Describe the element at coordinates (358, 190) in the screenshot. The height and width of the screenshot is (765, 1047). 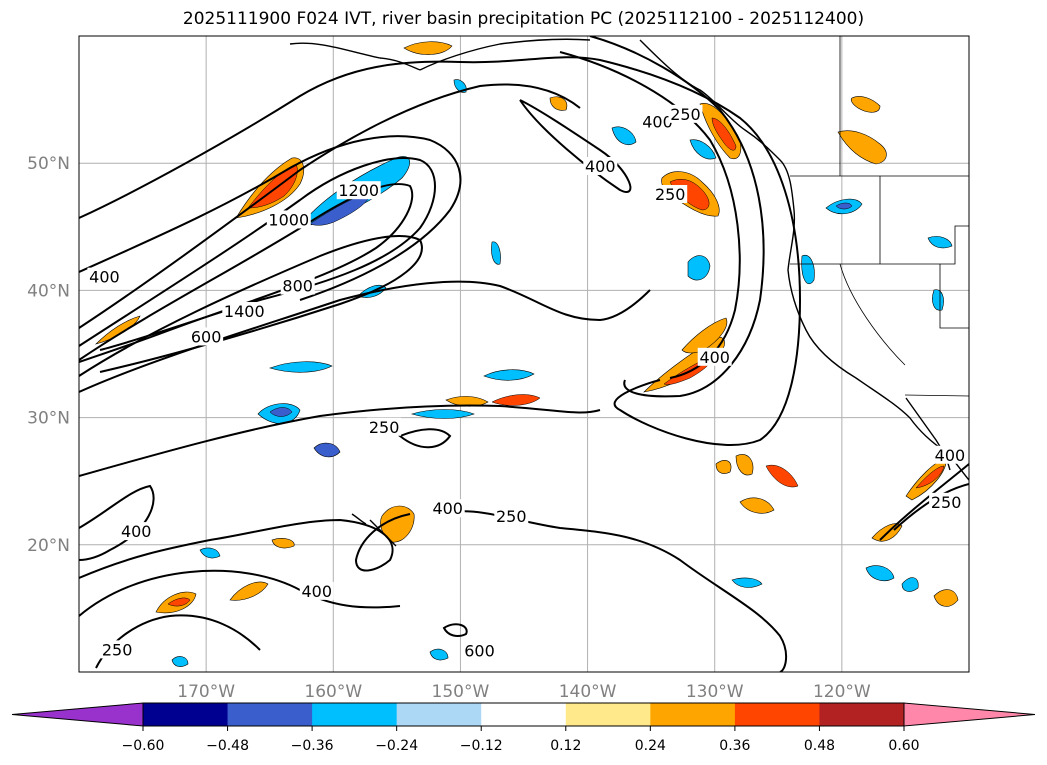
I see `contour-label: 1200` at that location.